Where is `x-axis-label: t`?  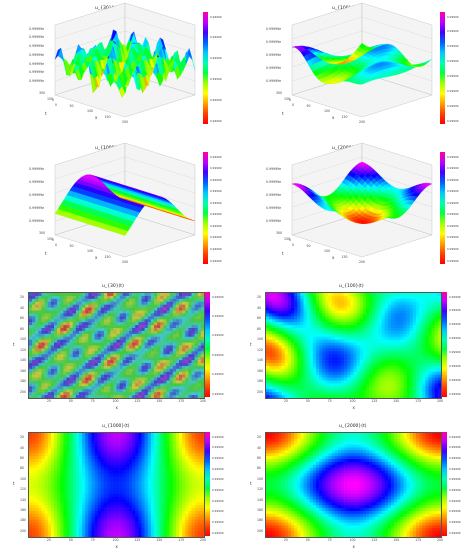
x-axis-label: t is located at coordinates (46, 113).